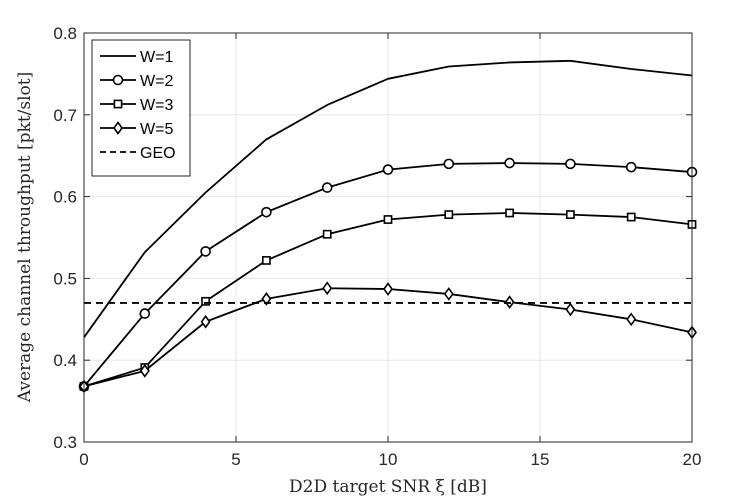  What do you see at coordinates (156, 81) in the screenshot?
I see `legend-label: W=2` at bounding box center [156, 81].